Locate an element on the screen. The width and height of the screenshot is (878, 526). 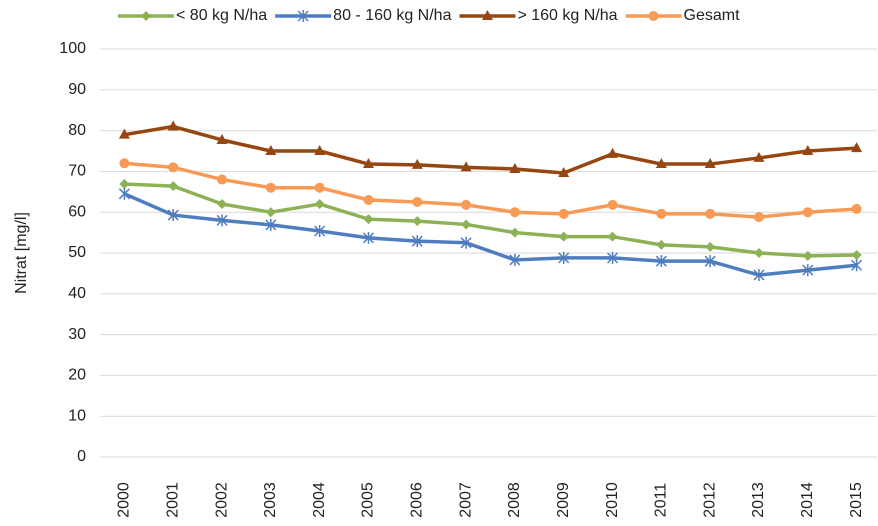
x-tick-label: 2009 is located at coordinates (563, 500).